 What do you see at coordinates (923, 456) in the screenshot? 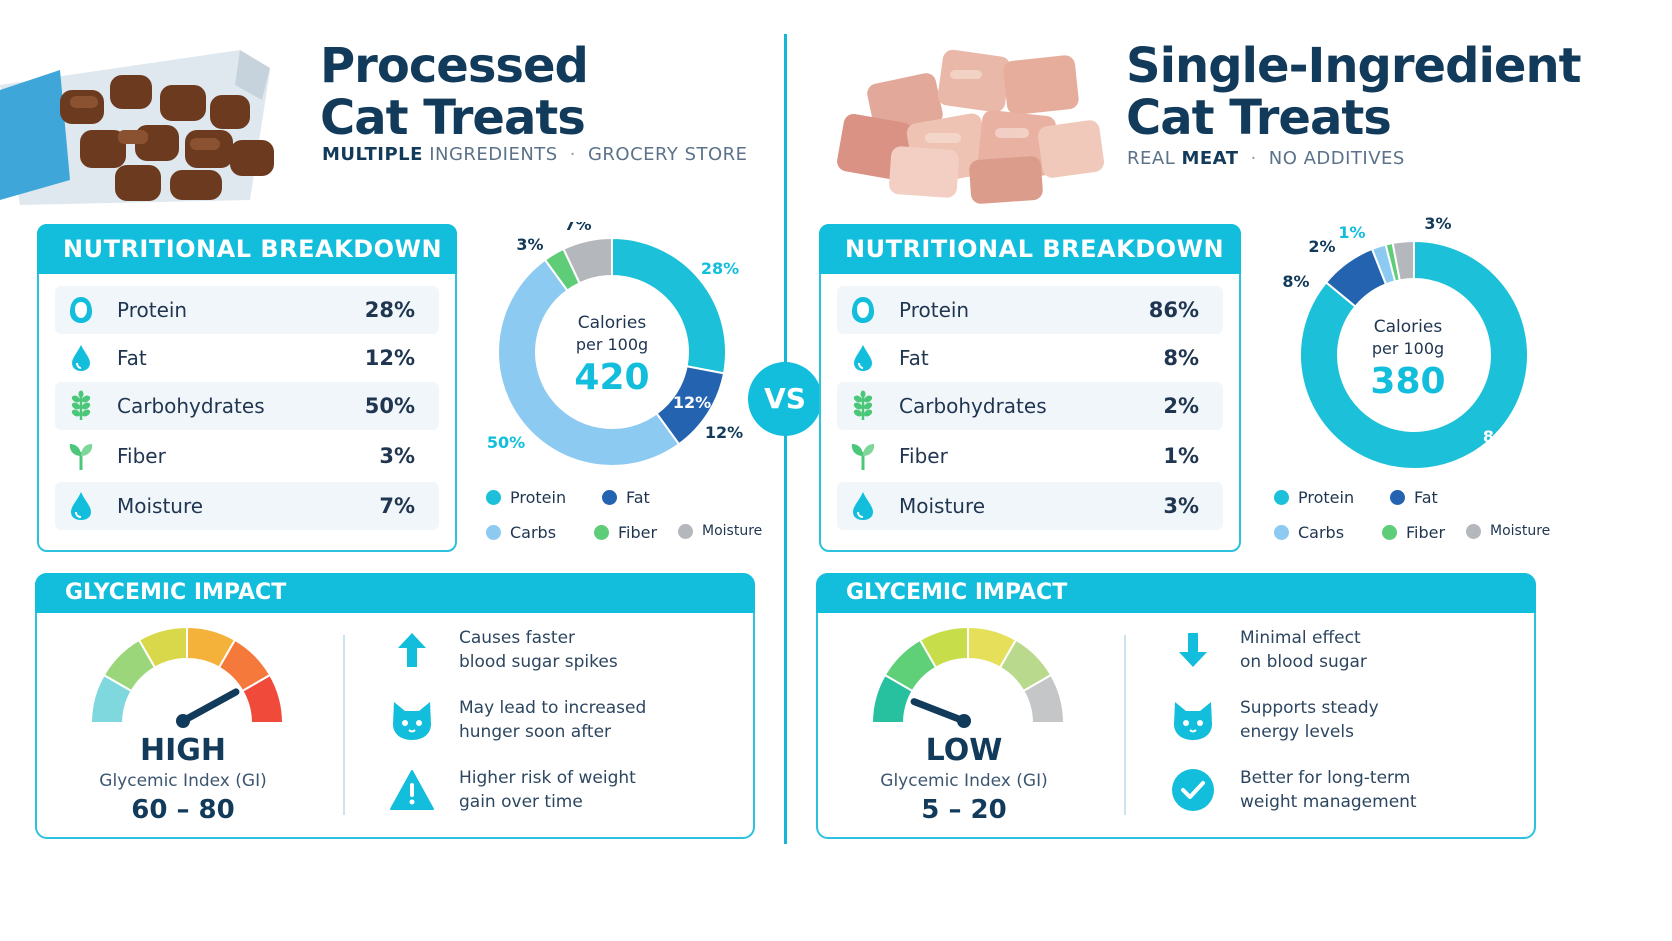
I see `nutrition-label: Fiber` at bounding box center [923, 456].